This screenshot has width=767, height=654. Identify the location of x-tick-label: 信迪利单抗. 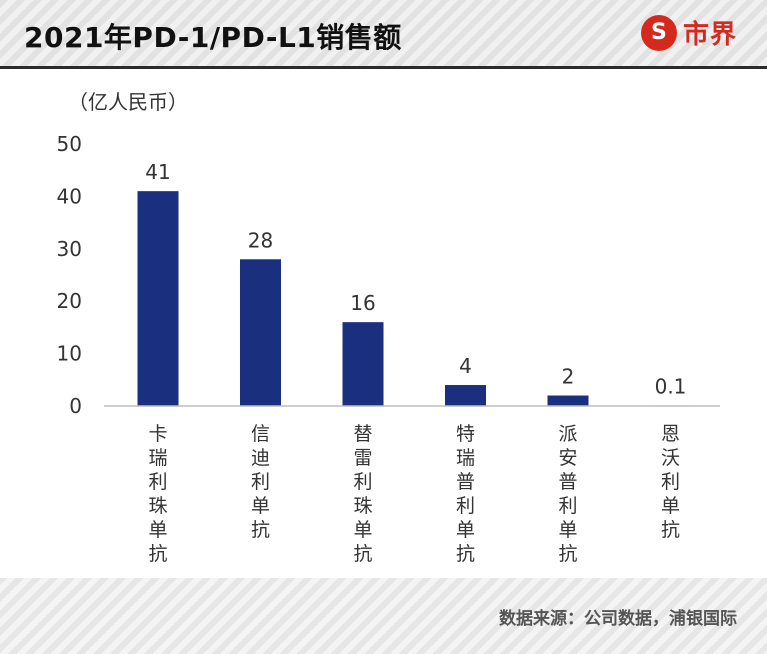
(260, 482).